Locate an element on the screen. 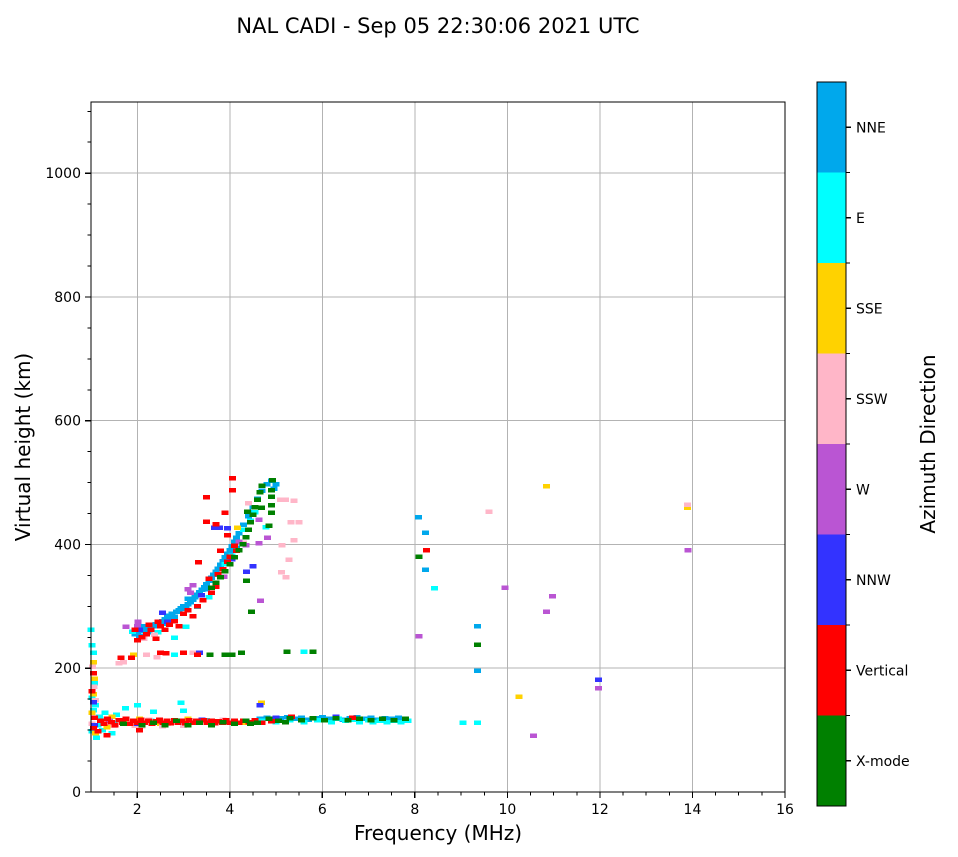  colorbar-tick-label: SSE is located at coordinates (869, 309).